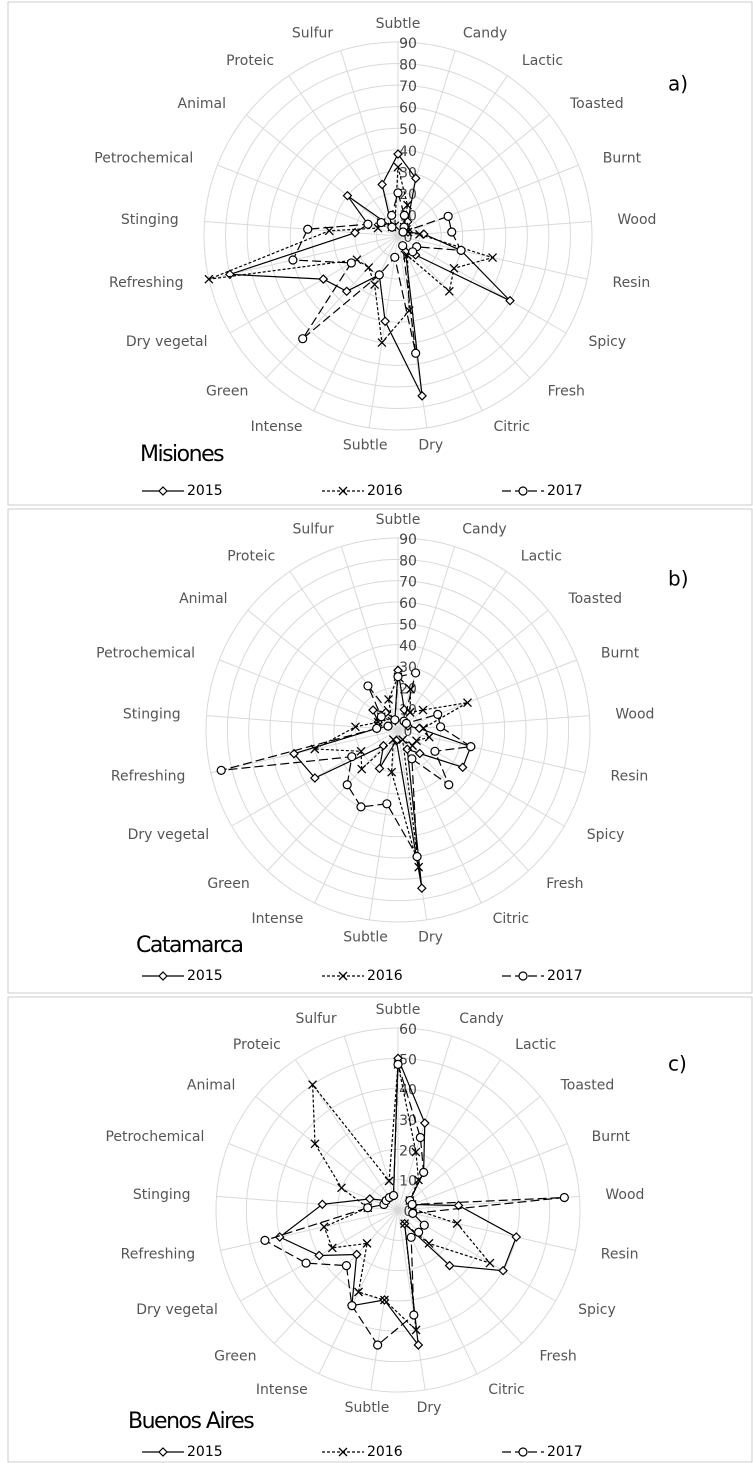 This screenshot has height=1463, width=753. Describe the element at coordinates (631, 283) in the screenshot. I see `category-label: Resin` at that location.